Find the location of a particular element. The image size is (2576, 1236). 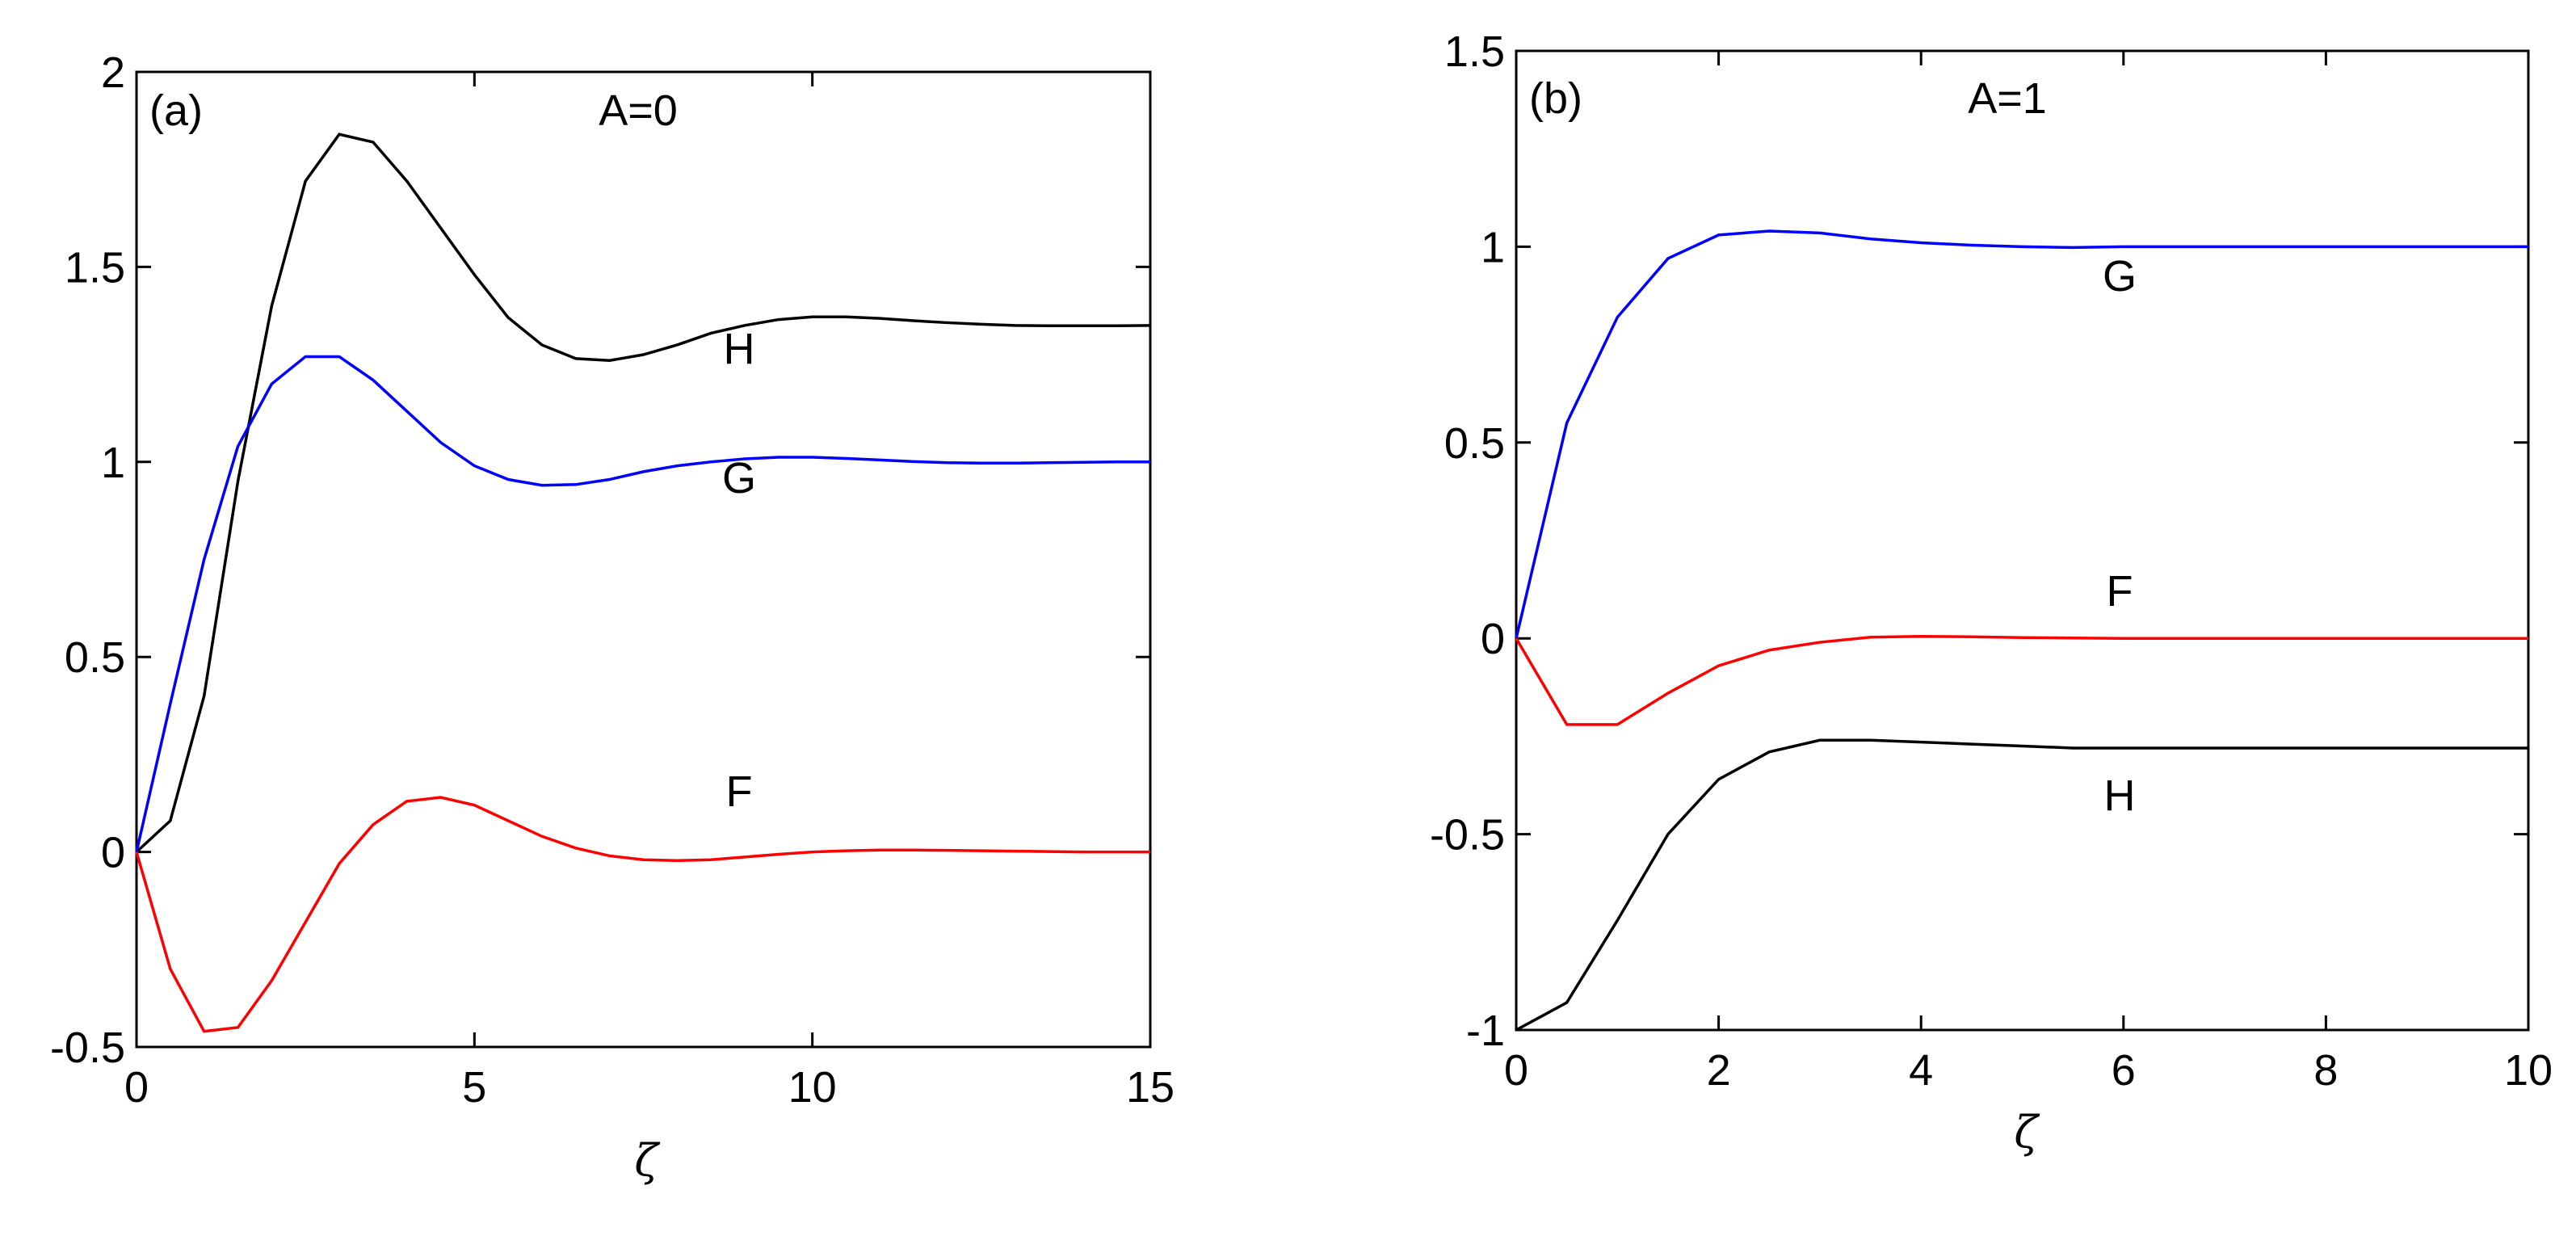

x-tick-label: 2 is located at coordinates (1719, 1070).